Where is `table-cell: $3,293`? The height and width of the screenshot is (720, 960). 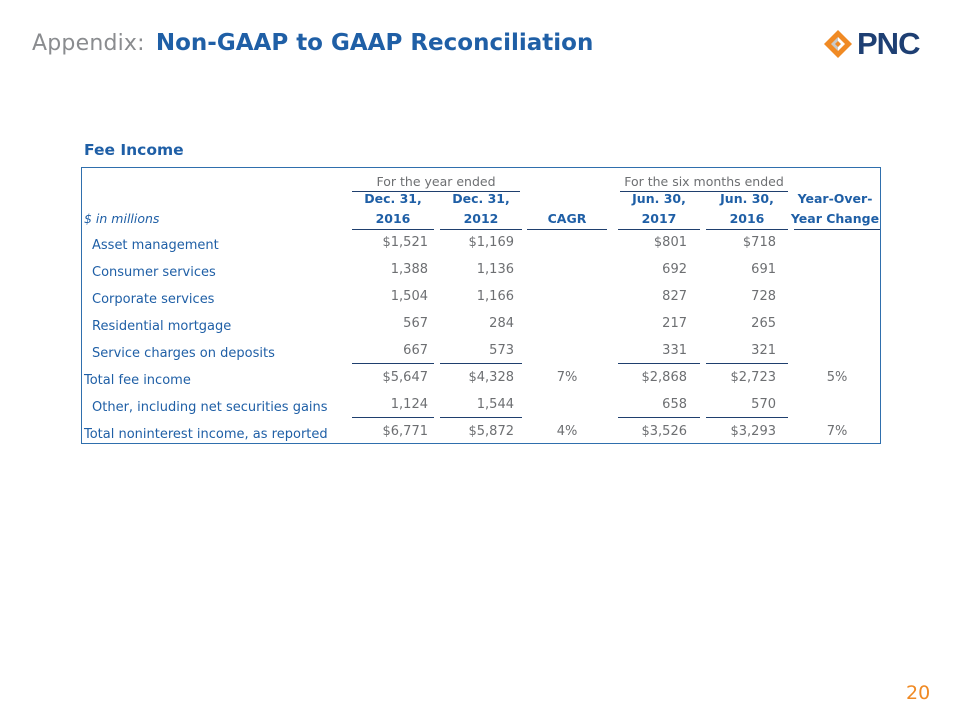 table-cell: $3,293 is located at coordinates (753, 431).